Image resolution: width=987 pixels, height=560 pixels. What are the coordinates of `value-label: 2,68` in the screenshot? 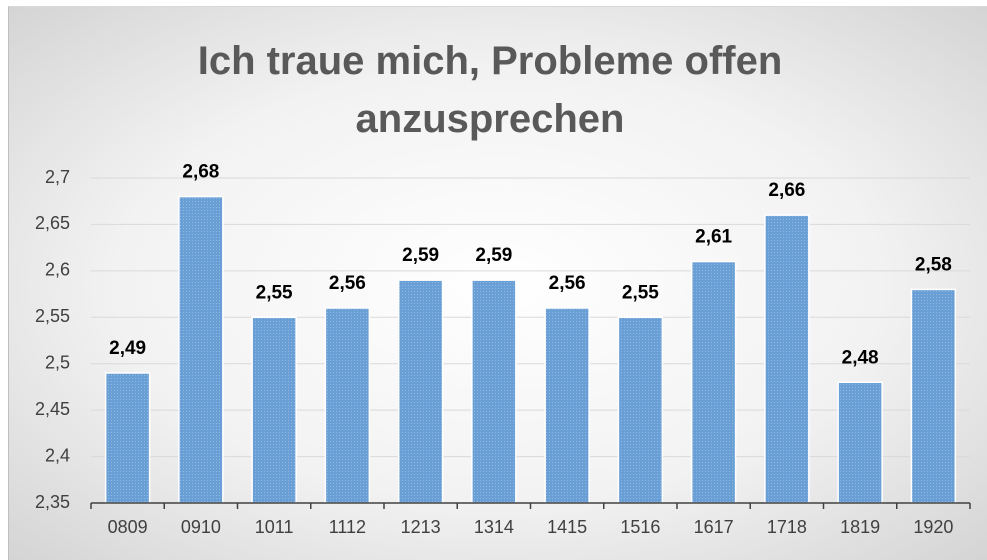 It's located at (200, 172).